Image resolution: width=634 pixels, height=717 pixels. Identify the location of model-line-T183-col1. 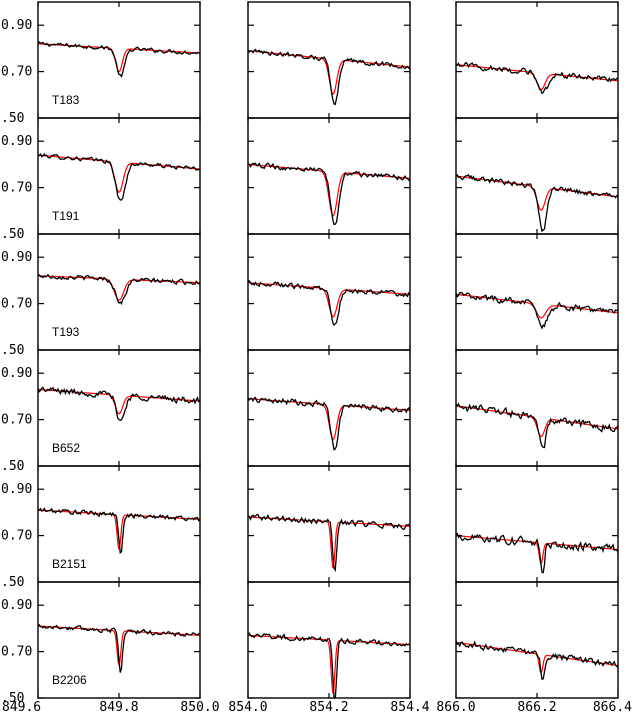
(119, 58).